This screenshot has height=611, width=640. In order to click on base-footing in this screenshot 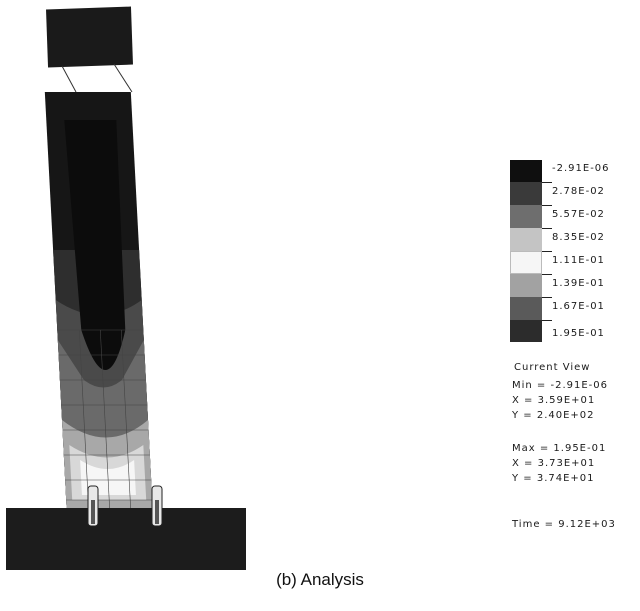, I will do `click(126, 539)`.